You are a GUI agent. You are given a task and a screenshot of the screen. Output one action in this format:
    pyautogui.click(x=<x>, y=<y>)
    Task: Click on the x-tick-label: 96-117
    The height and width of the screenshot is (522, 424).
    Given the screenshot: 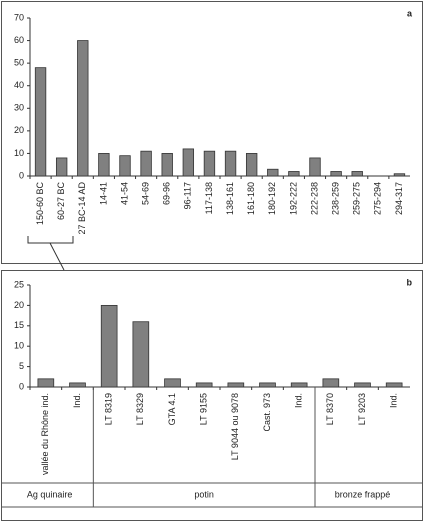 What is the action you would take?
    pyautogui.click(x=188, y=195)
    